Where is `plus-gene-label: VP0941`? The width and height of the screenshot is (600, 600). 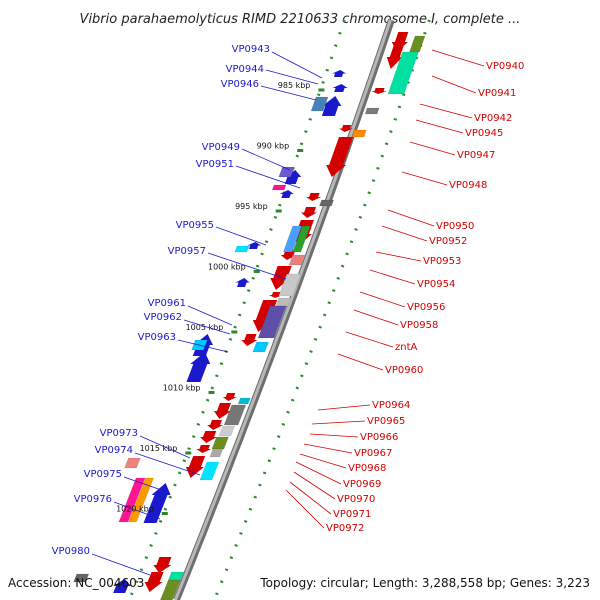 plus-gene-label: VP0941 is located at coordinates (497, 93).